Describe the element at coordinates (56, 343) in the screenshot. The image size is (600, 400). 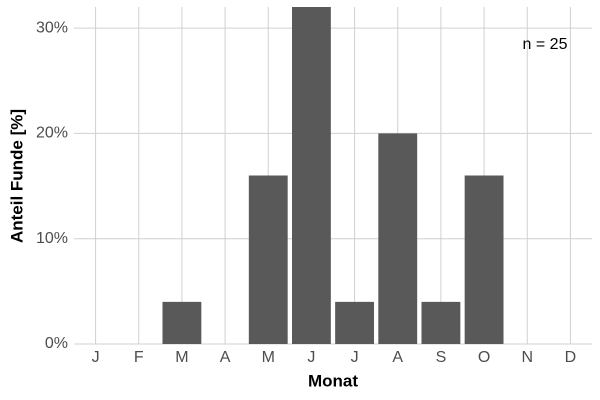
I see `y-tick-label: 0%` at that location.